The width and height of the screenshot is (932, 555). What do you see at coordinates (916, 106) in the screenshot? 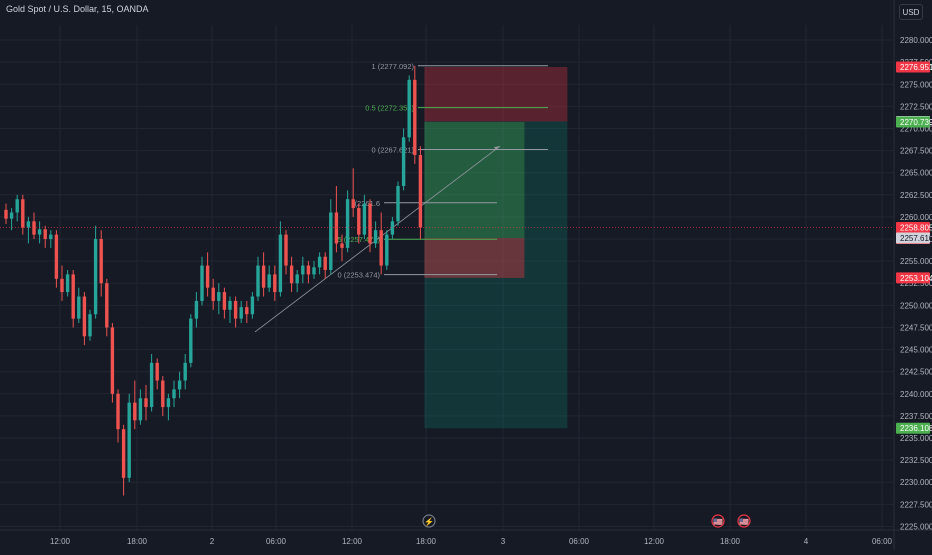
I see `y-tick-label: 2272.500` at bounding box center [916, 106].